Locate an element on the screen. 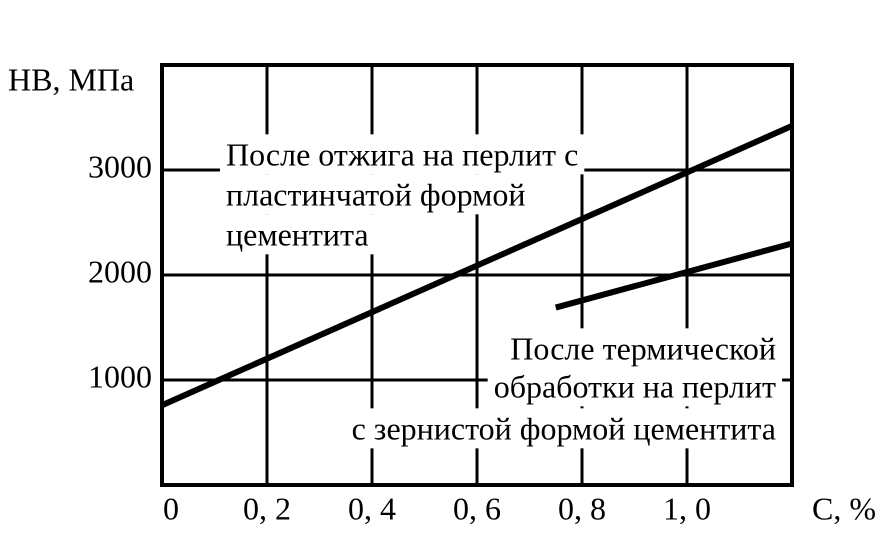 The height and width of the screenshot is (559, 895). x-tick-label: 0, 2 is located at coordinates (267, 508).